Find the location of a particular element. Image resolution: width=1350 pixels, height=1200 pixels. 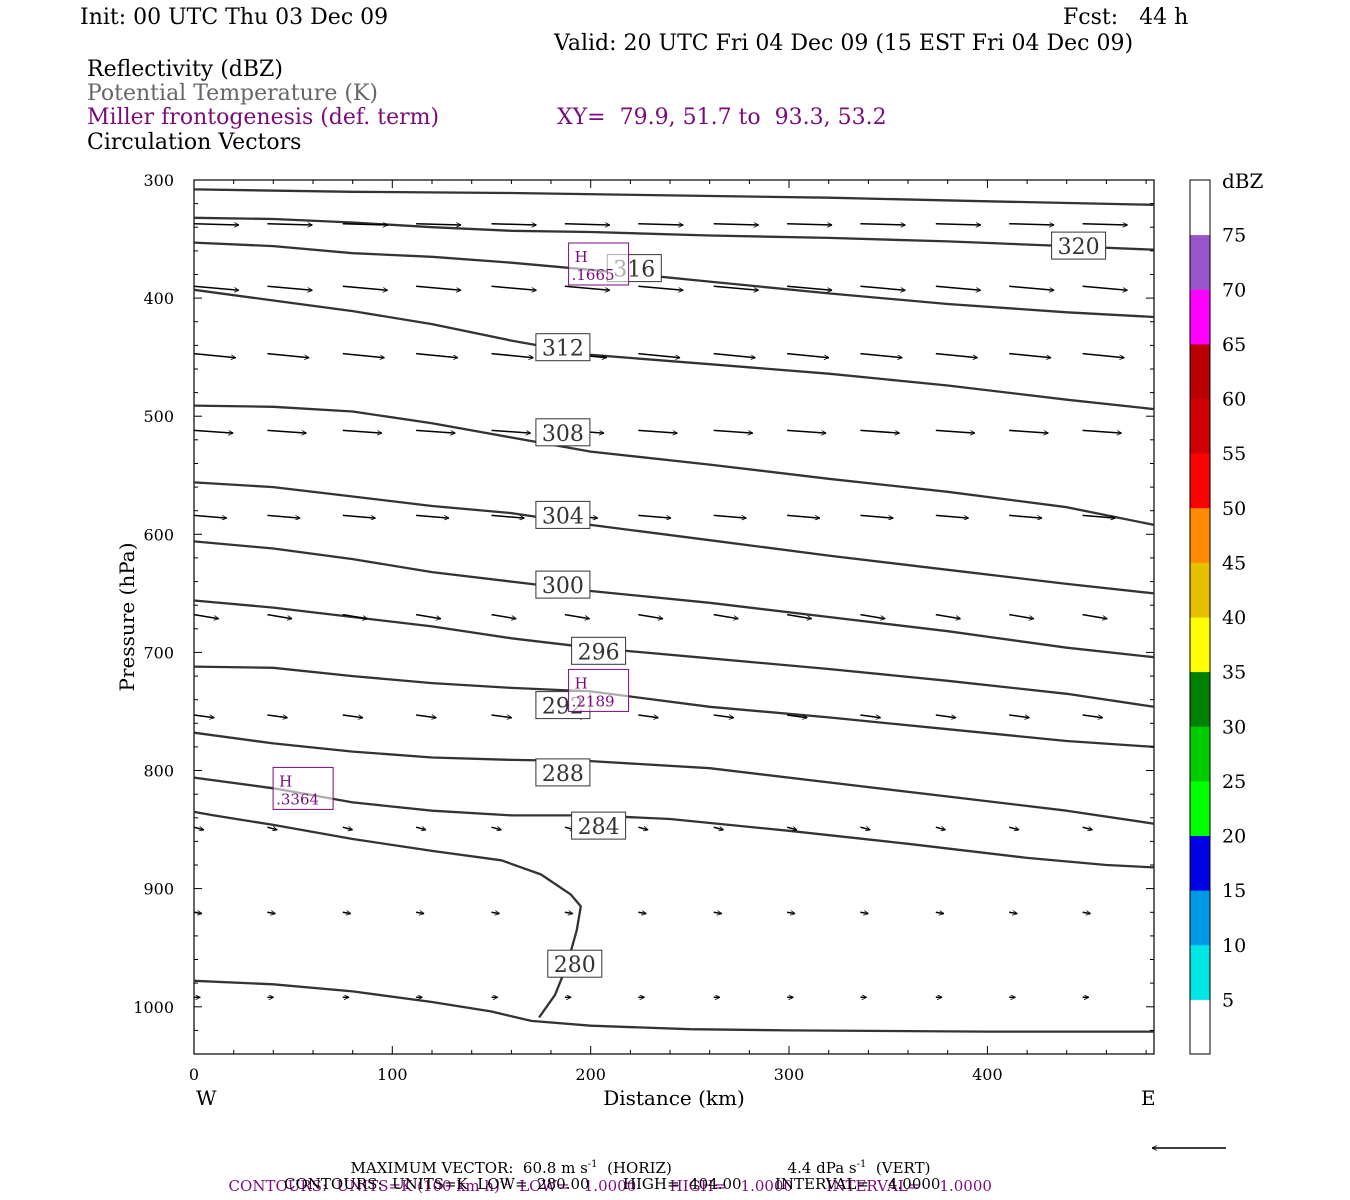

colorbar-label: 5 is located at coordinates (1228, 1000).